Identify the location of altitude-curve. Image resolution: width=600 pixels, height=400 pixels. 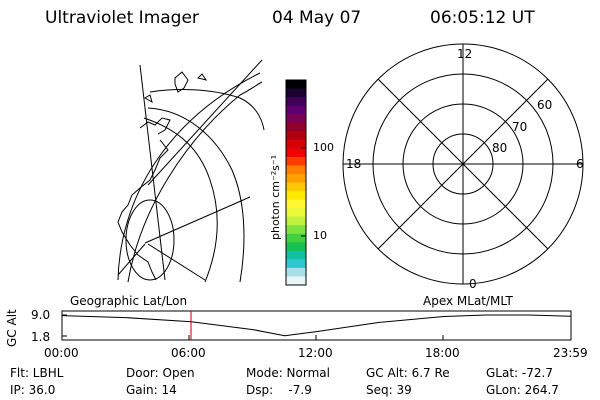
(316, 325).